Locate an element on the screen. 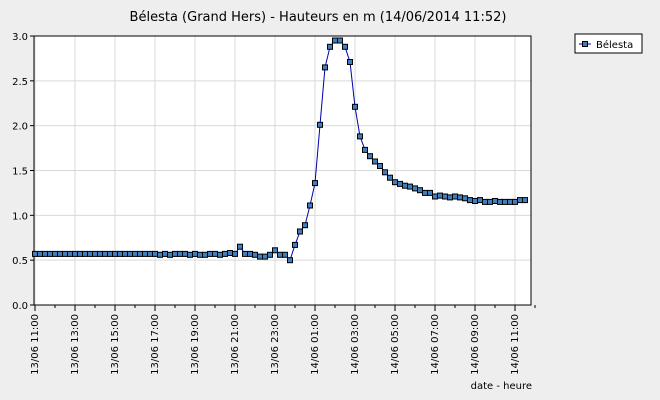  legend-box is located at coordinates (608, 43).